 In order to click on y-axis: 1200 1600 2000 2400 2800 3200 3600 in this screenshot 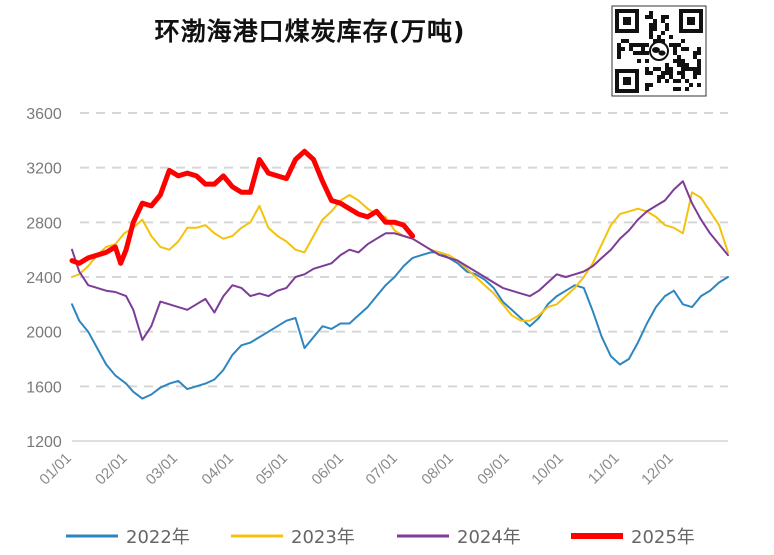, I will do `click(44, 278)`.